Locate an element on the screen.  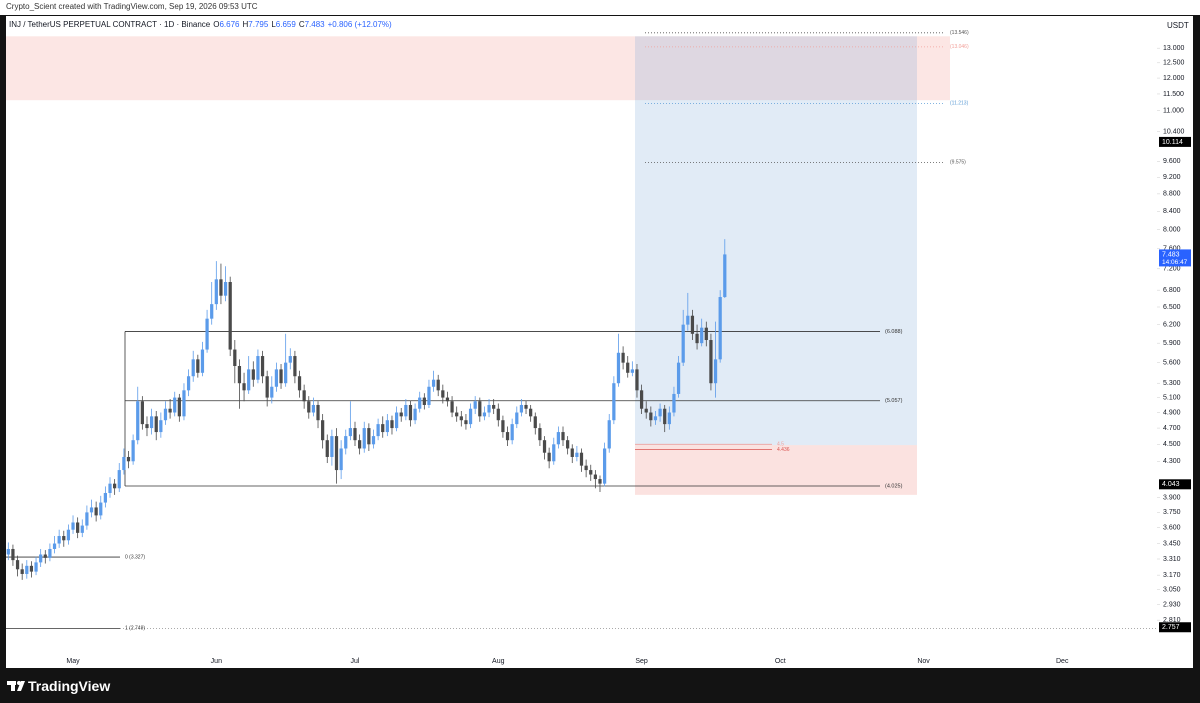
y-tick-label: 3.750 is located at coordinates (1172, 512).